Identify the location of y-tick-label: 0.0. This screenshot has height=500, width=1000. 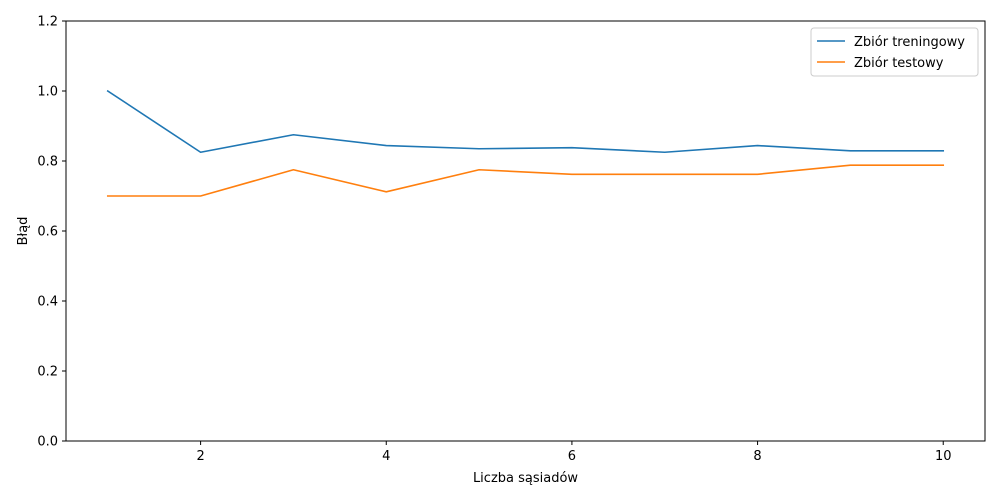
(47, 442).